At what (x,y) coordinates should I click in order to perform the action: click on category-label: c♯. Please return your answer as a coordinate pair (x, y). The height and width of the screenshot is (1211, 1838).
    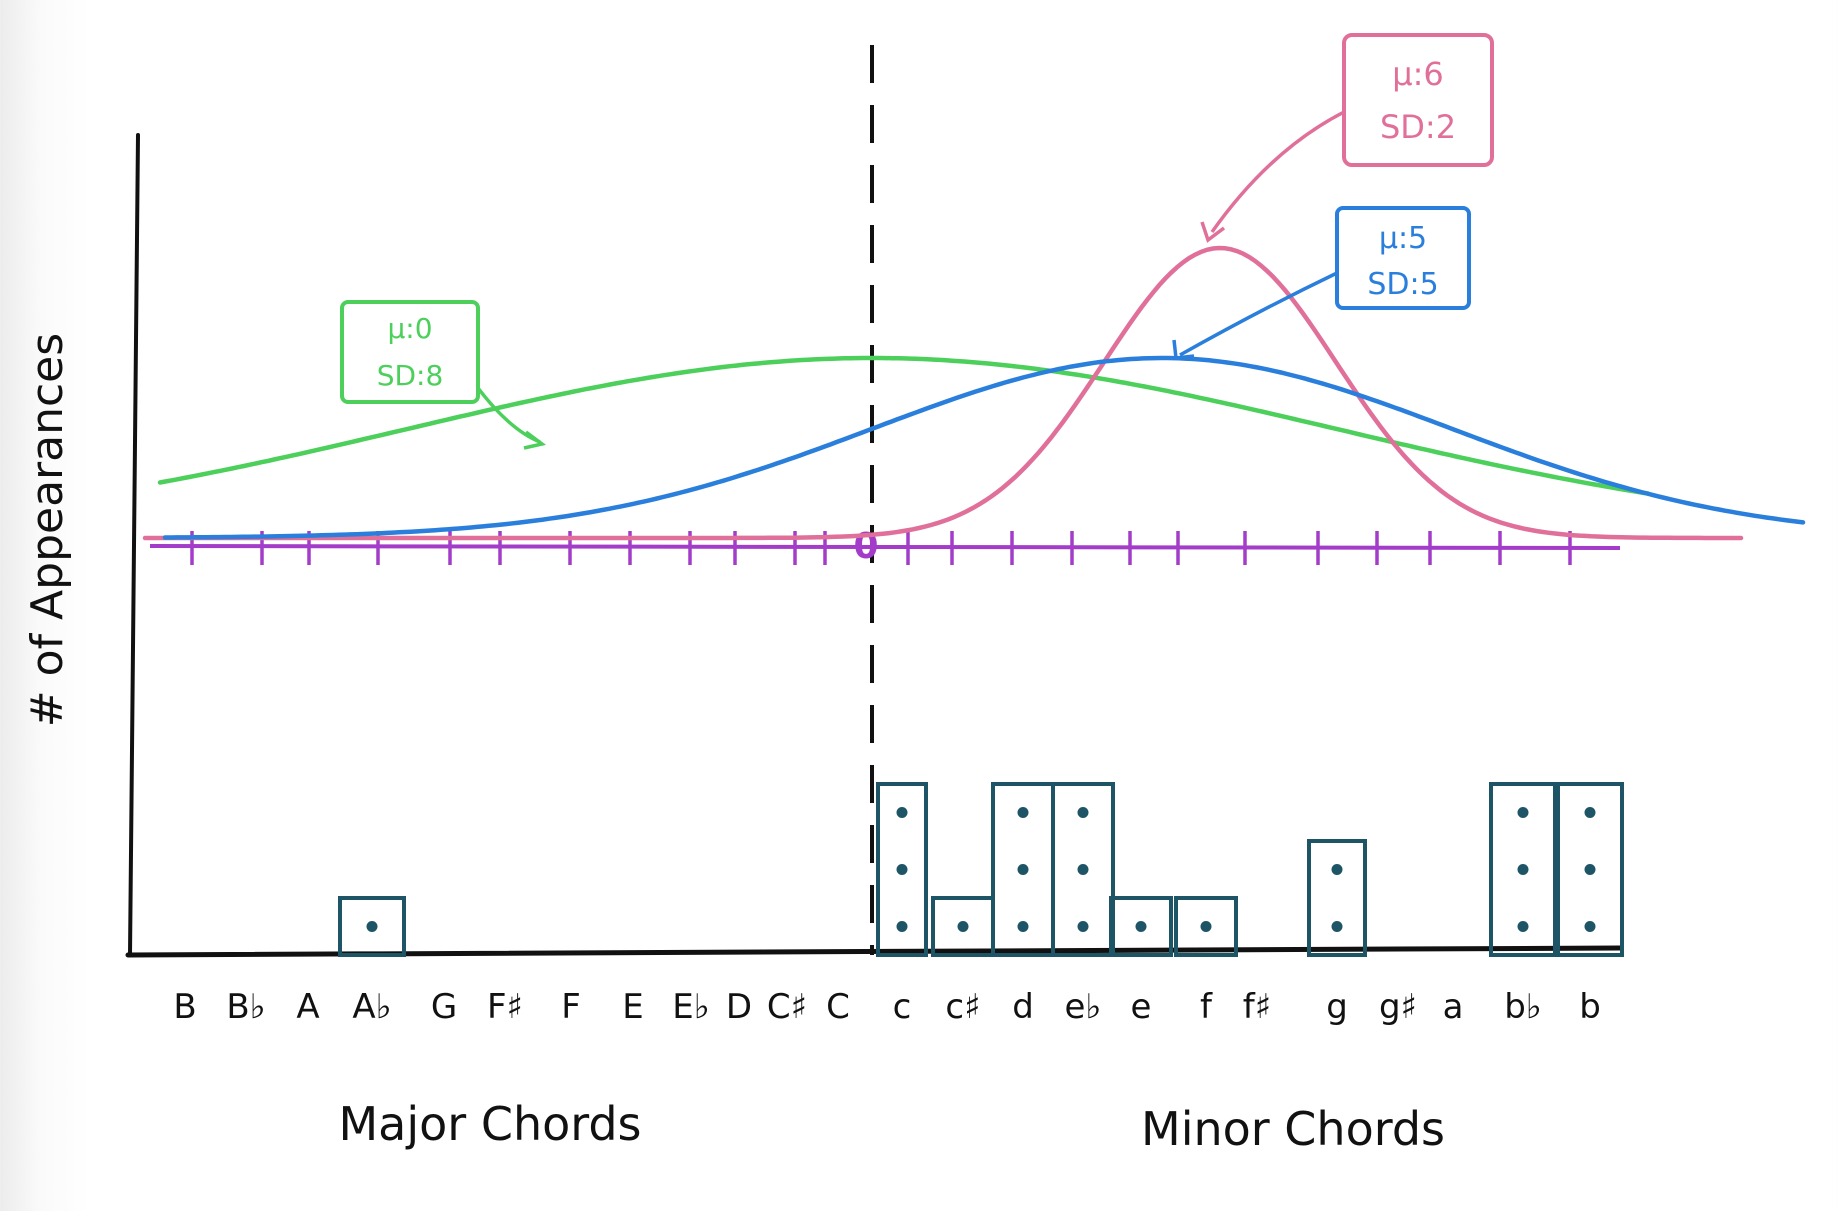
    Looking at the image, I should click on (962, 1007).